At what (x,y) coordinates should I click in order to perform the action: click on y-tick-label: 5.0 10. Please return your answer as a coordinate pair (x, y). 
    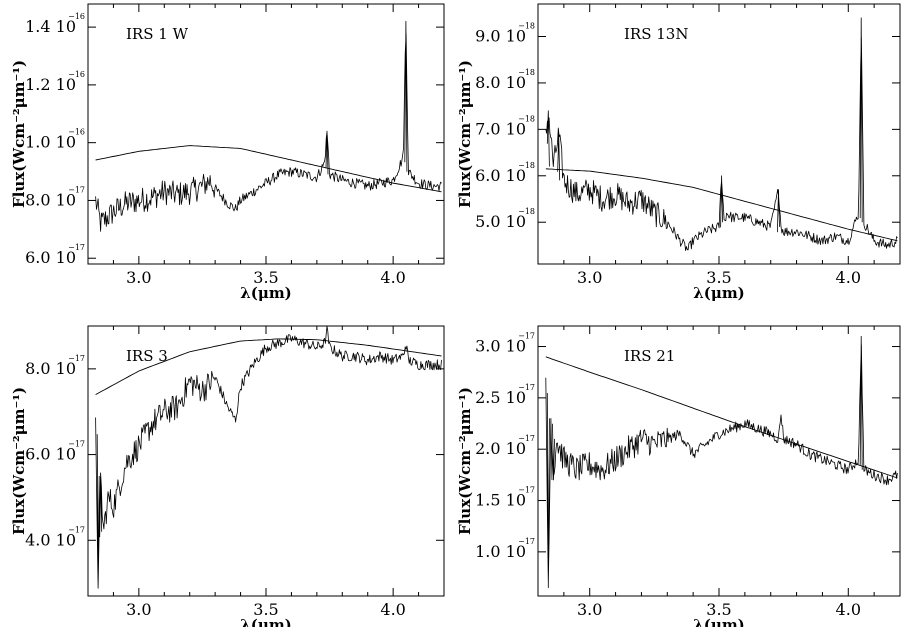
    Looking at the image, I should click on (500, 221).